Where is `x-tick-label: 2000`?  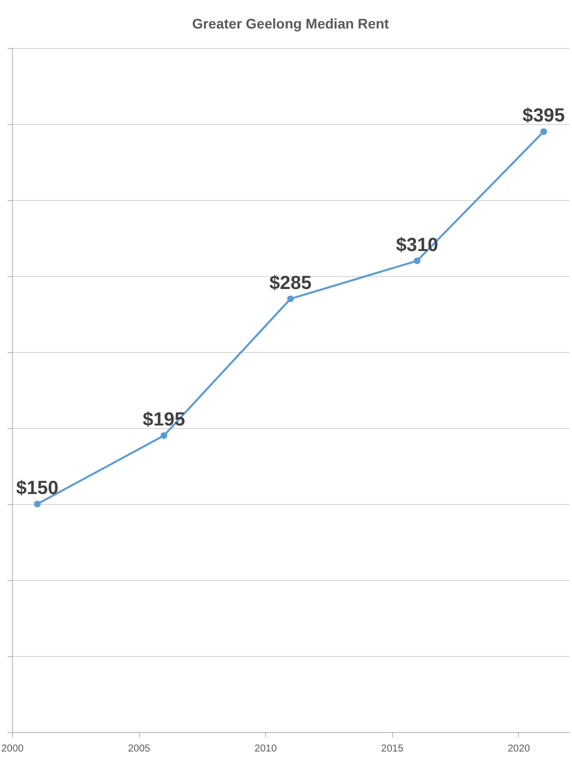
x-tick-label: 2000 is located at coordinates (12, 749).